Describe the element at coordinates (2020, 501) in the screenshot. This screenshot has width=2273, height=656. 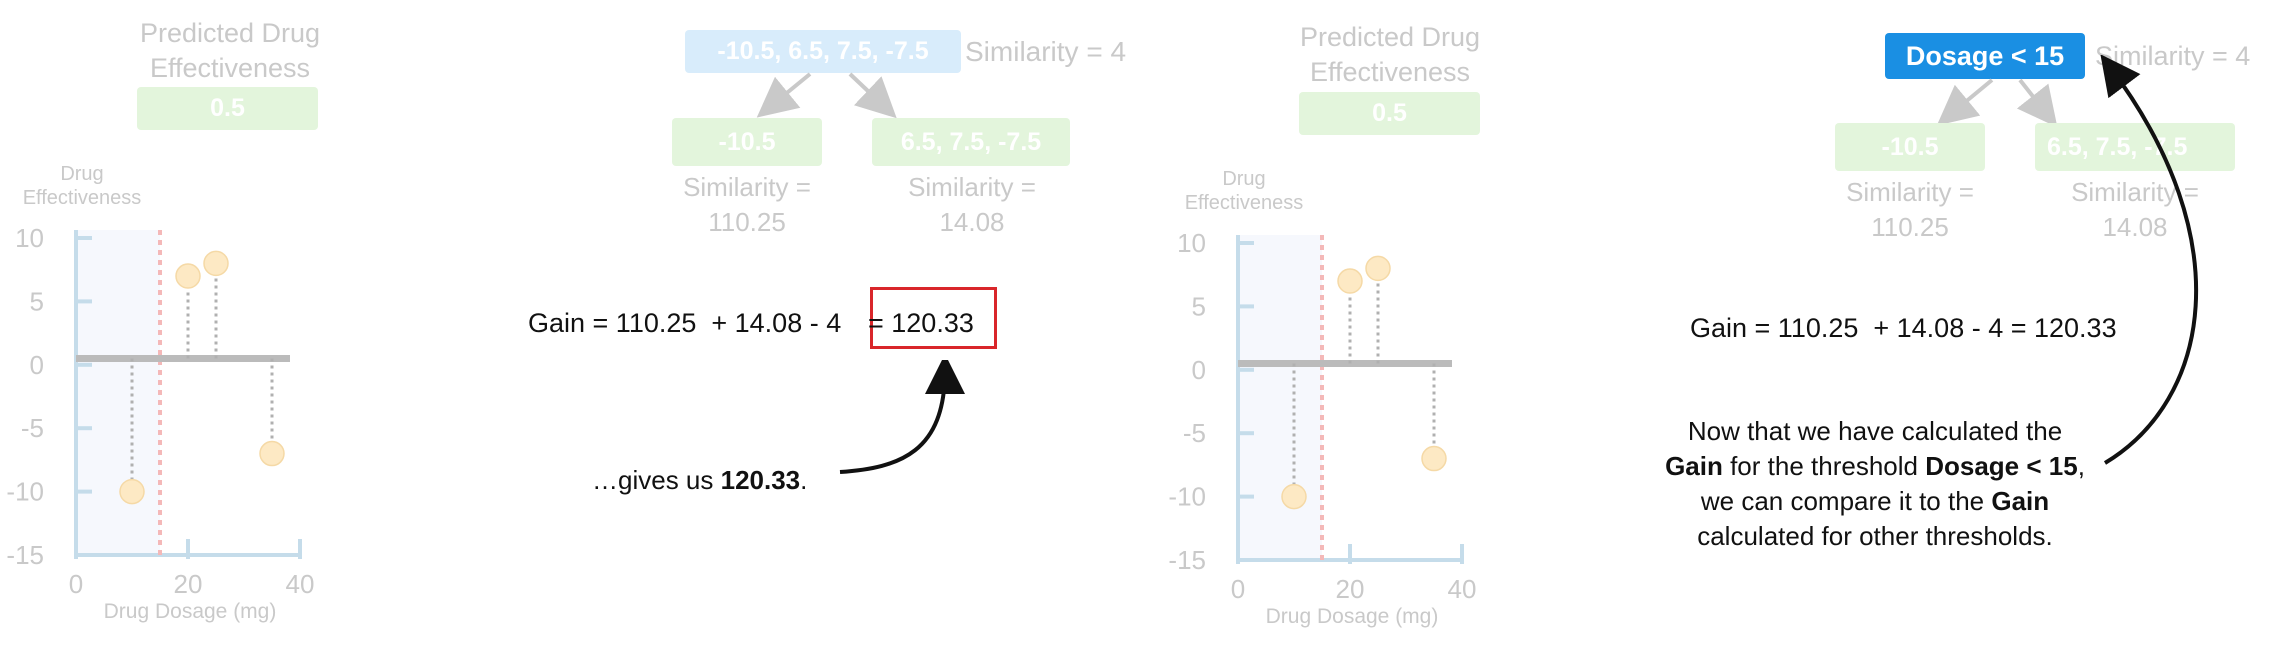
I see `panel4-msg-gain-bold-2: Gain` at that location.